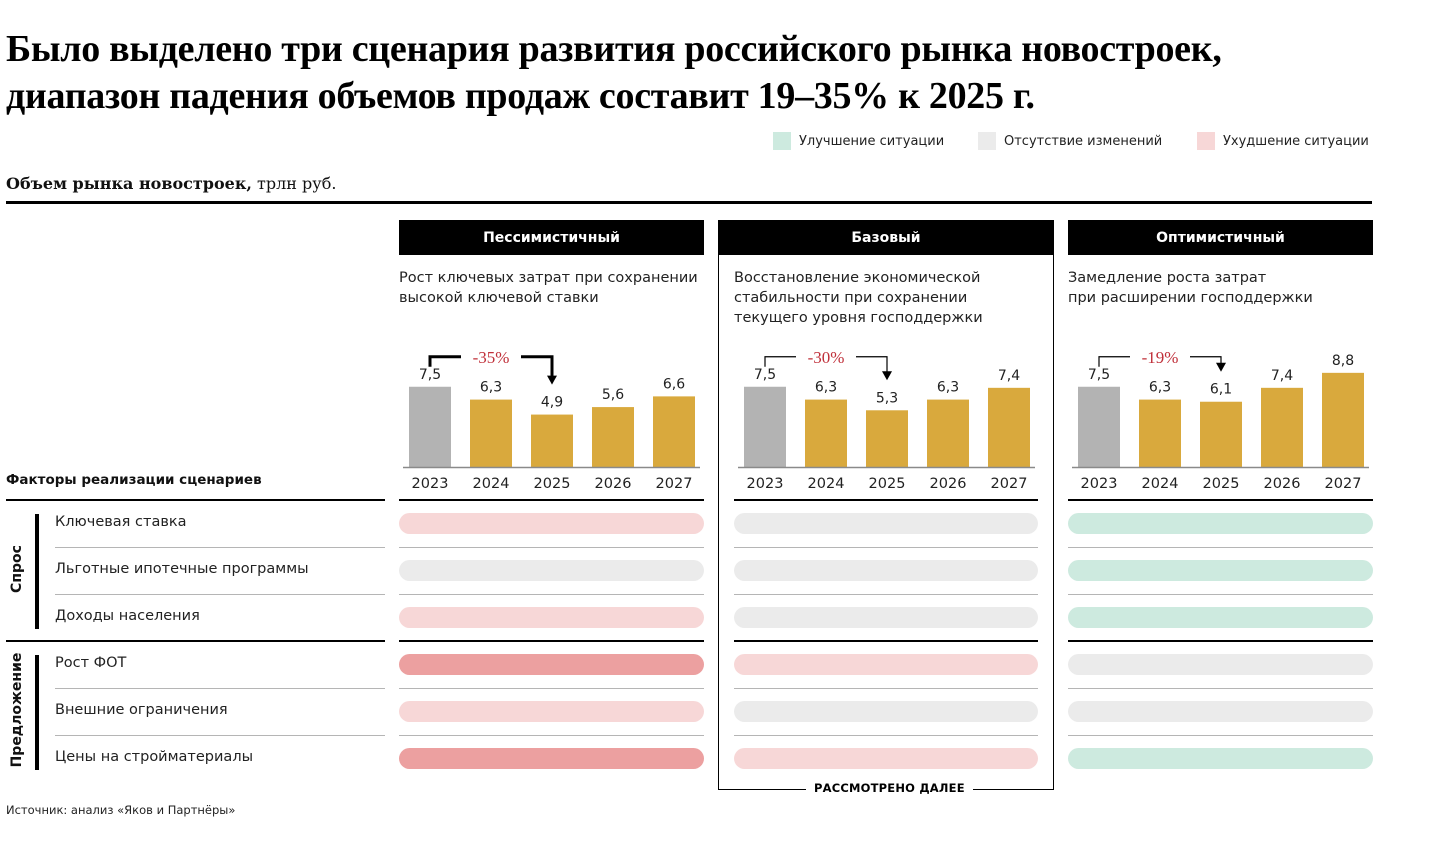 This screenshot has height=844, width=1439. I want to click on value-label-2026: 6,3, so click(948, 388).